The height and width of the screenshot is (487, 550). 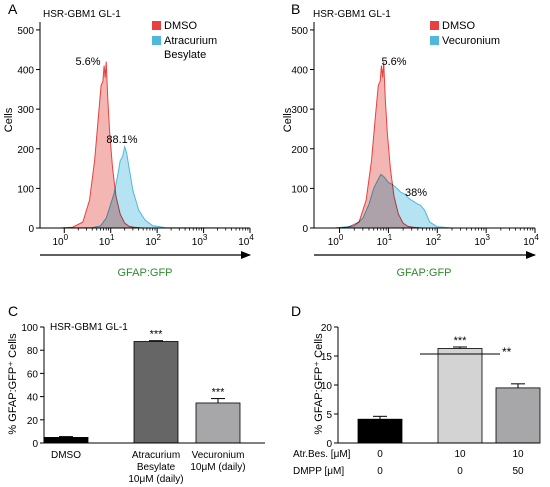 What do you see at coordinates (33, 398) in the screenshot?
I see `y-tick-label: 40` at bounding box center [33, 398].